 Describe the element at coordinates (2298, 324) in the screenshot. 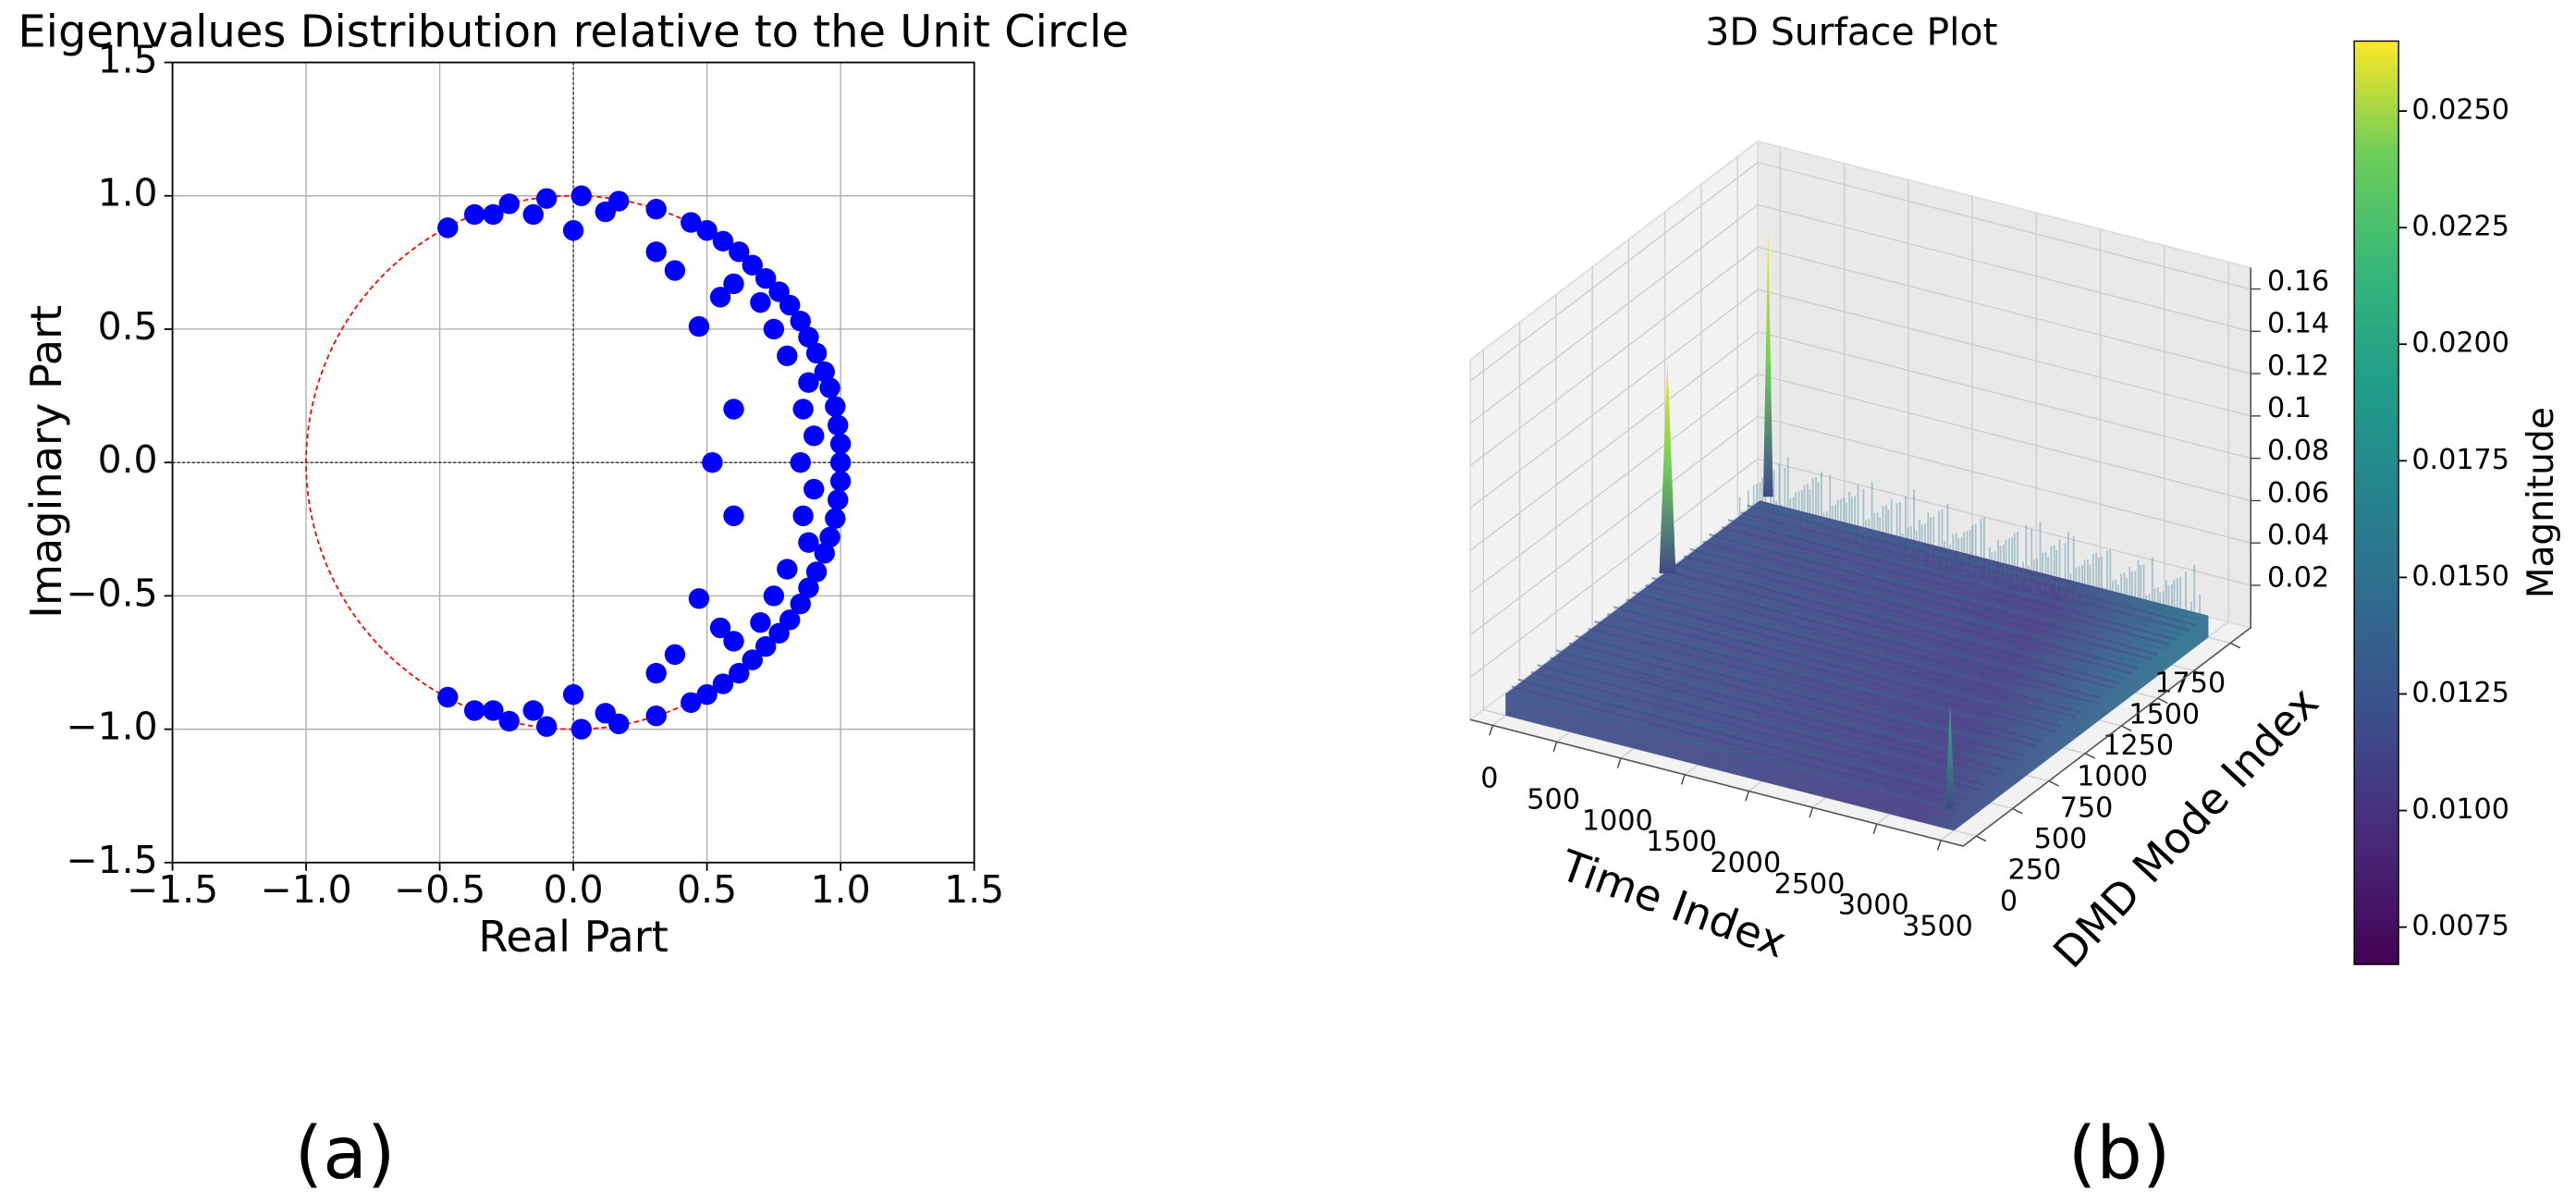

I see `z-tick-label: 0.14` at that location.